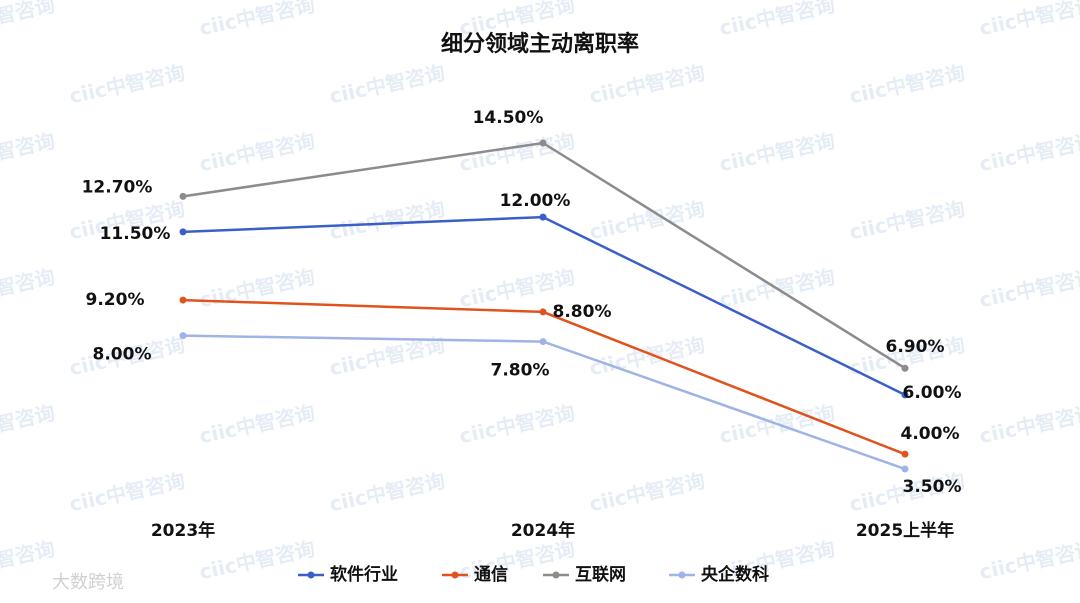 Image resolution: width=1080 pixels, height=603 pixels. Describe the element at coordinates (735, 574) in the screenshot. I see `legend-label: 央企数科` at that location.